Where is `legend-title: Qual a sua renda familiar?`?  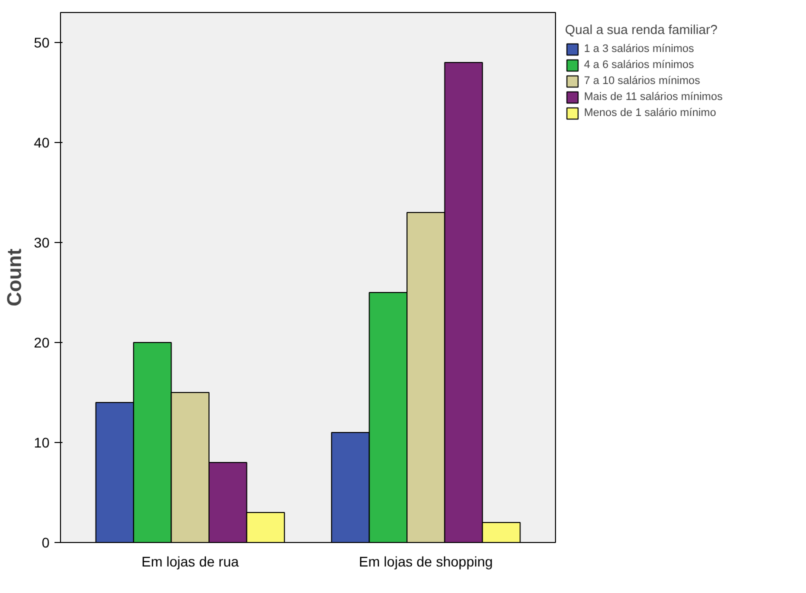 legend-title: Qual a sua renda familiar? is located at coordinates (641, 29).